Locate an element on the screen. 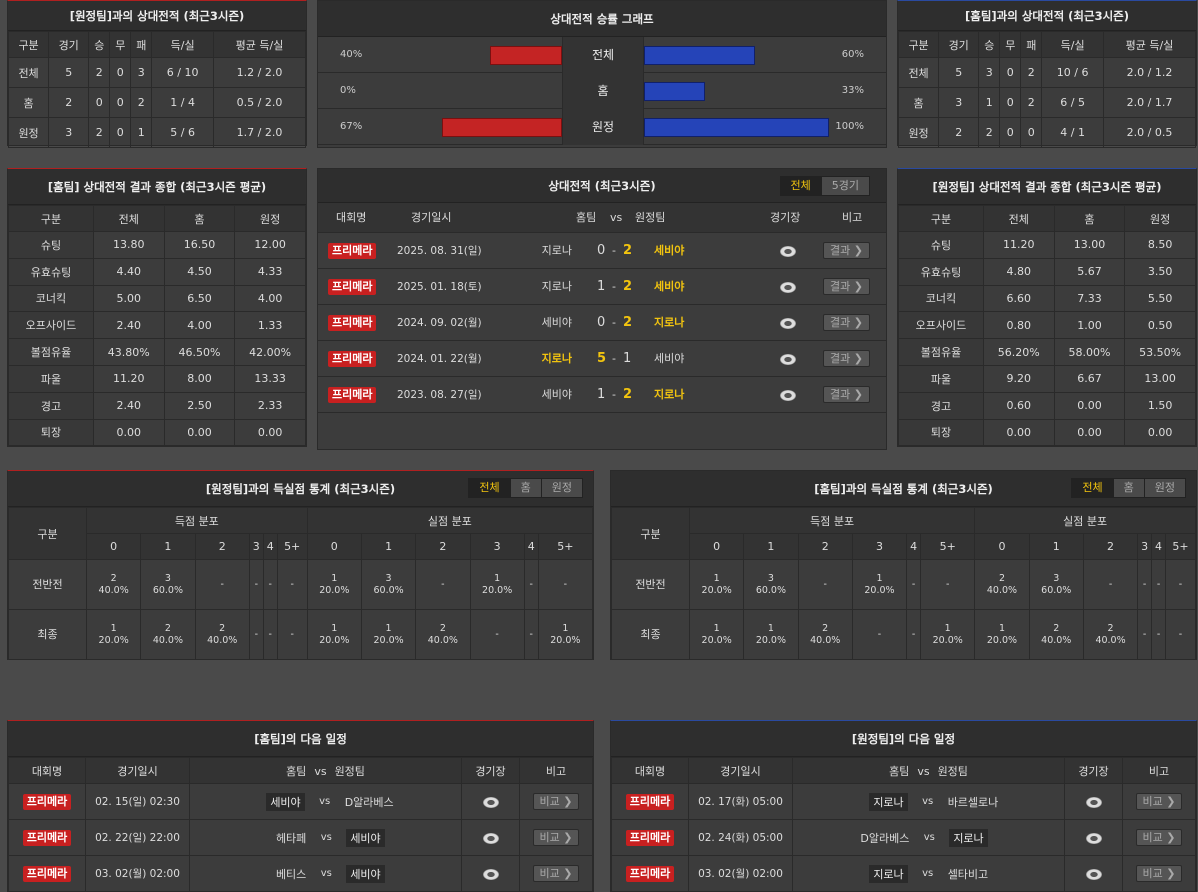 This screenshot has width=1198, height=892. home-team: D알라베스 is located at coordinates (885, 838).